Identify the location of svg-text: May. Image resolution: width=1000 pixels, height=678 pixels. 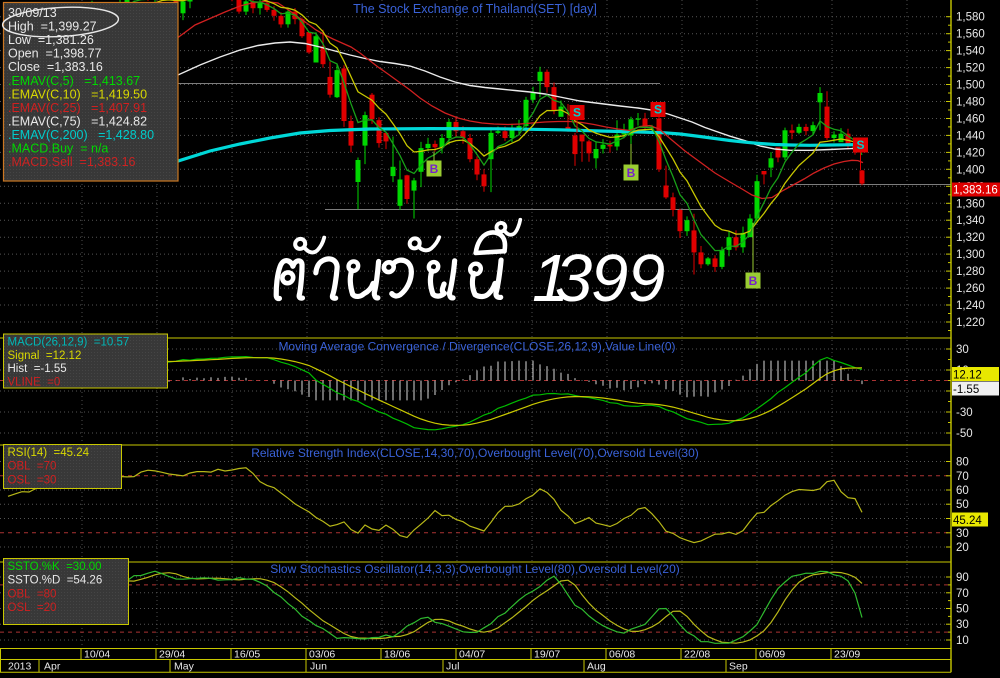
(184, 667).